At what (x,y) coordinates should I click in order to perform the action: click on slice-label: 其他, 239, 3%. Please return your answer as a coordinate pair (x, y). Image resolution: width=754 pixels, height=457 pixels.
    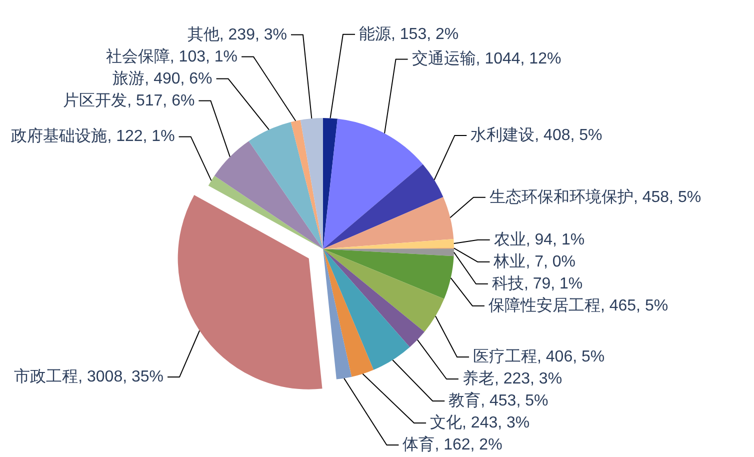
    Looking at the image, I should click on (237, 34).